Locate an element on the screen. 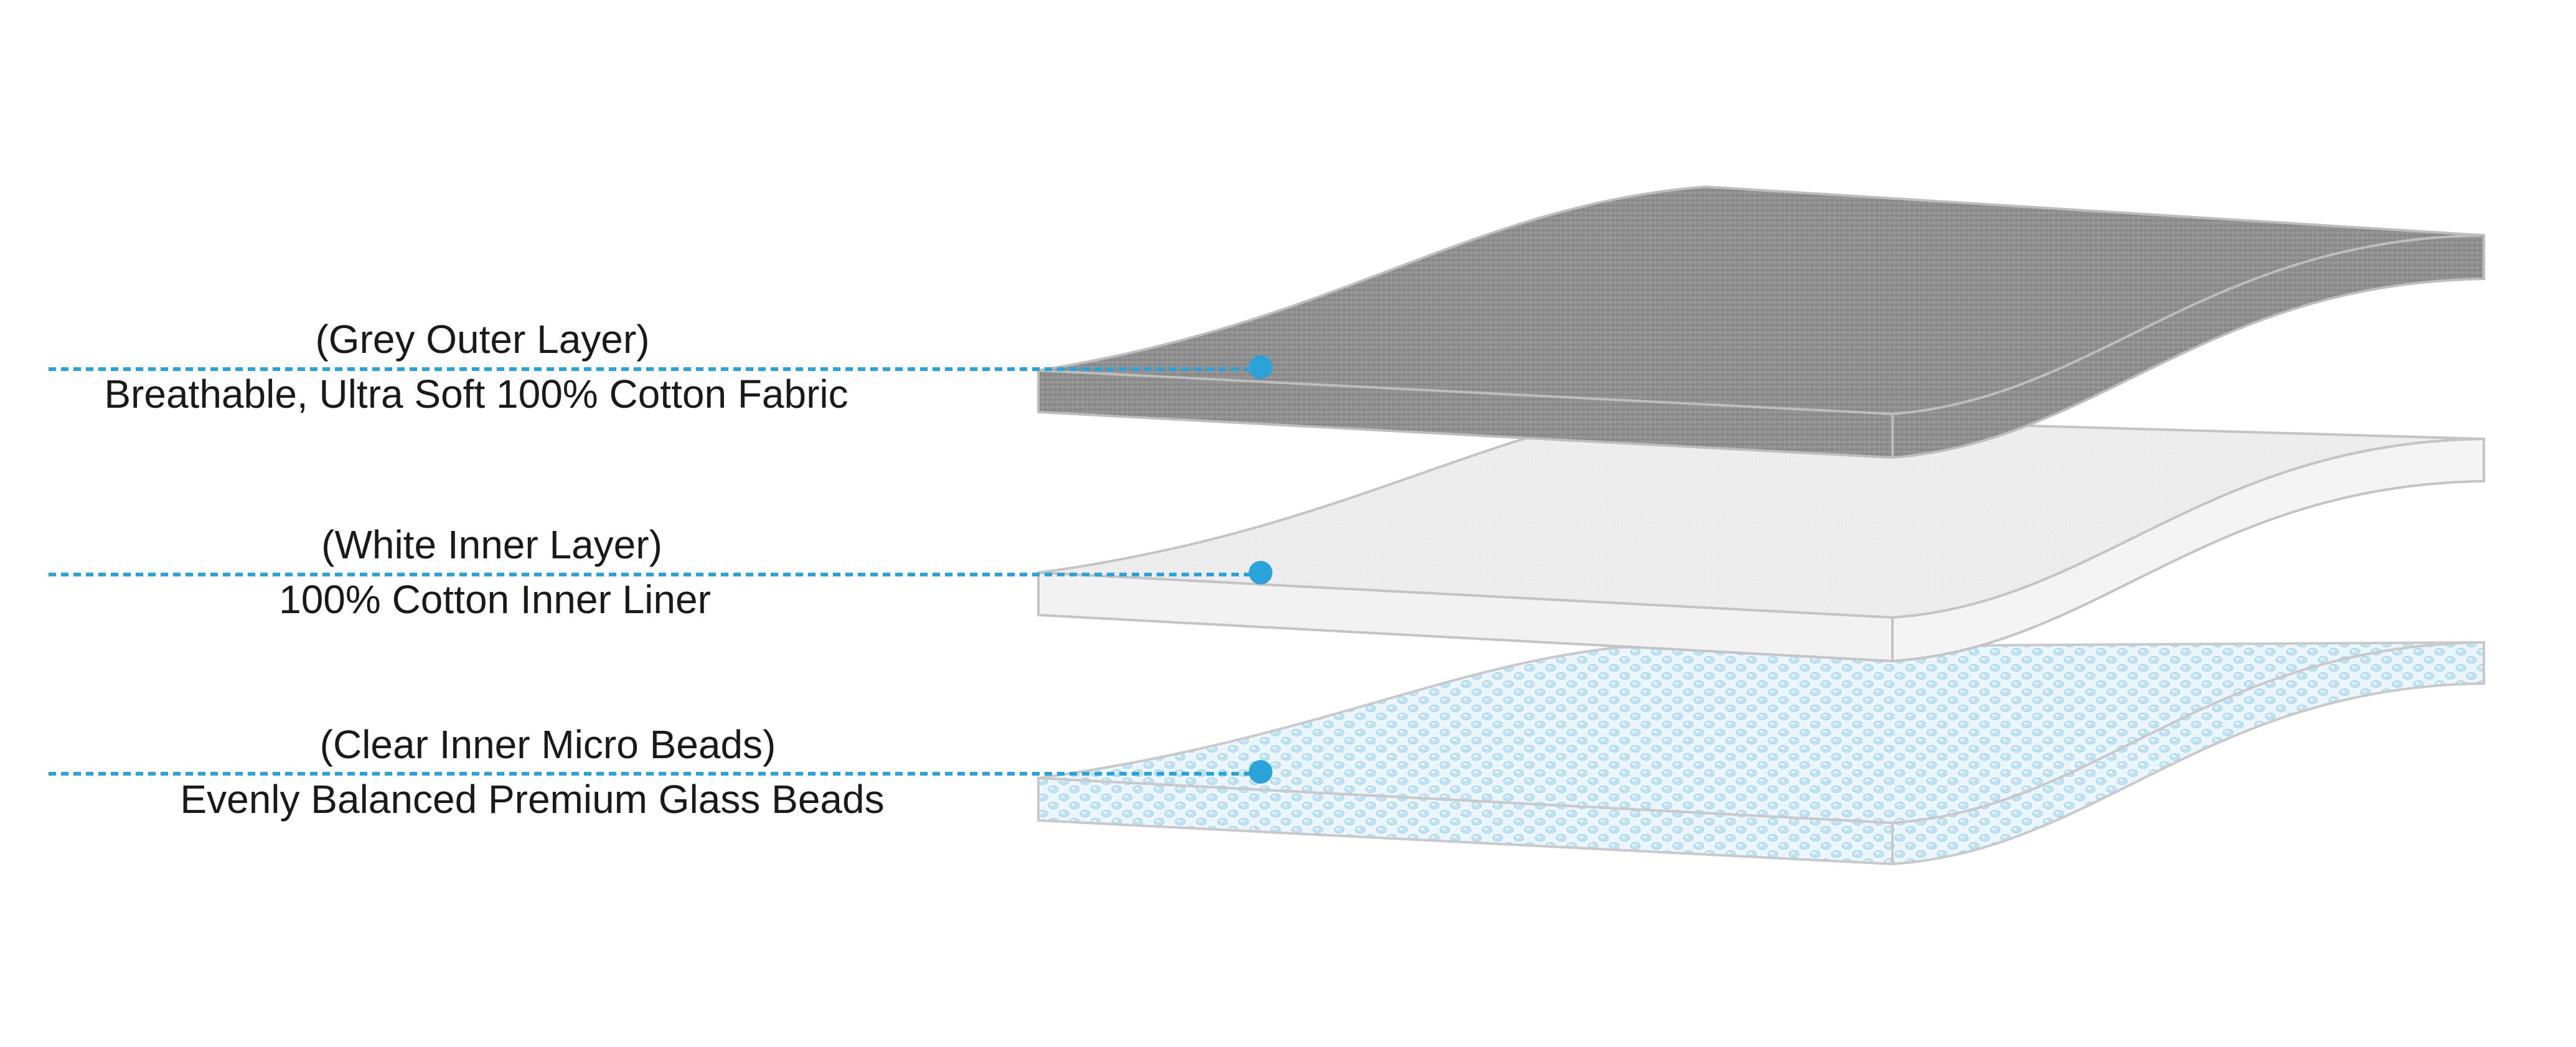 This screenshot has height=1047, width=2576. grey-layer-leader-dot is located at coordinates (1260, 367).